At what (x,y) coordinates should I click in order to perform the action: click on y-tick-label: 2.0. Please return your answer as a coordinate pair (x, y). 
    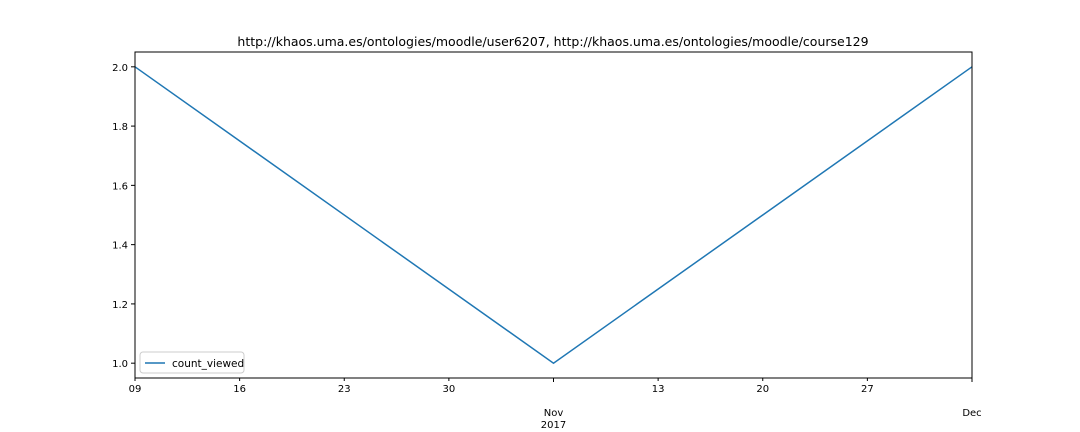
    Looking at the image, I should click on (120, 68).